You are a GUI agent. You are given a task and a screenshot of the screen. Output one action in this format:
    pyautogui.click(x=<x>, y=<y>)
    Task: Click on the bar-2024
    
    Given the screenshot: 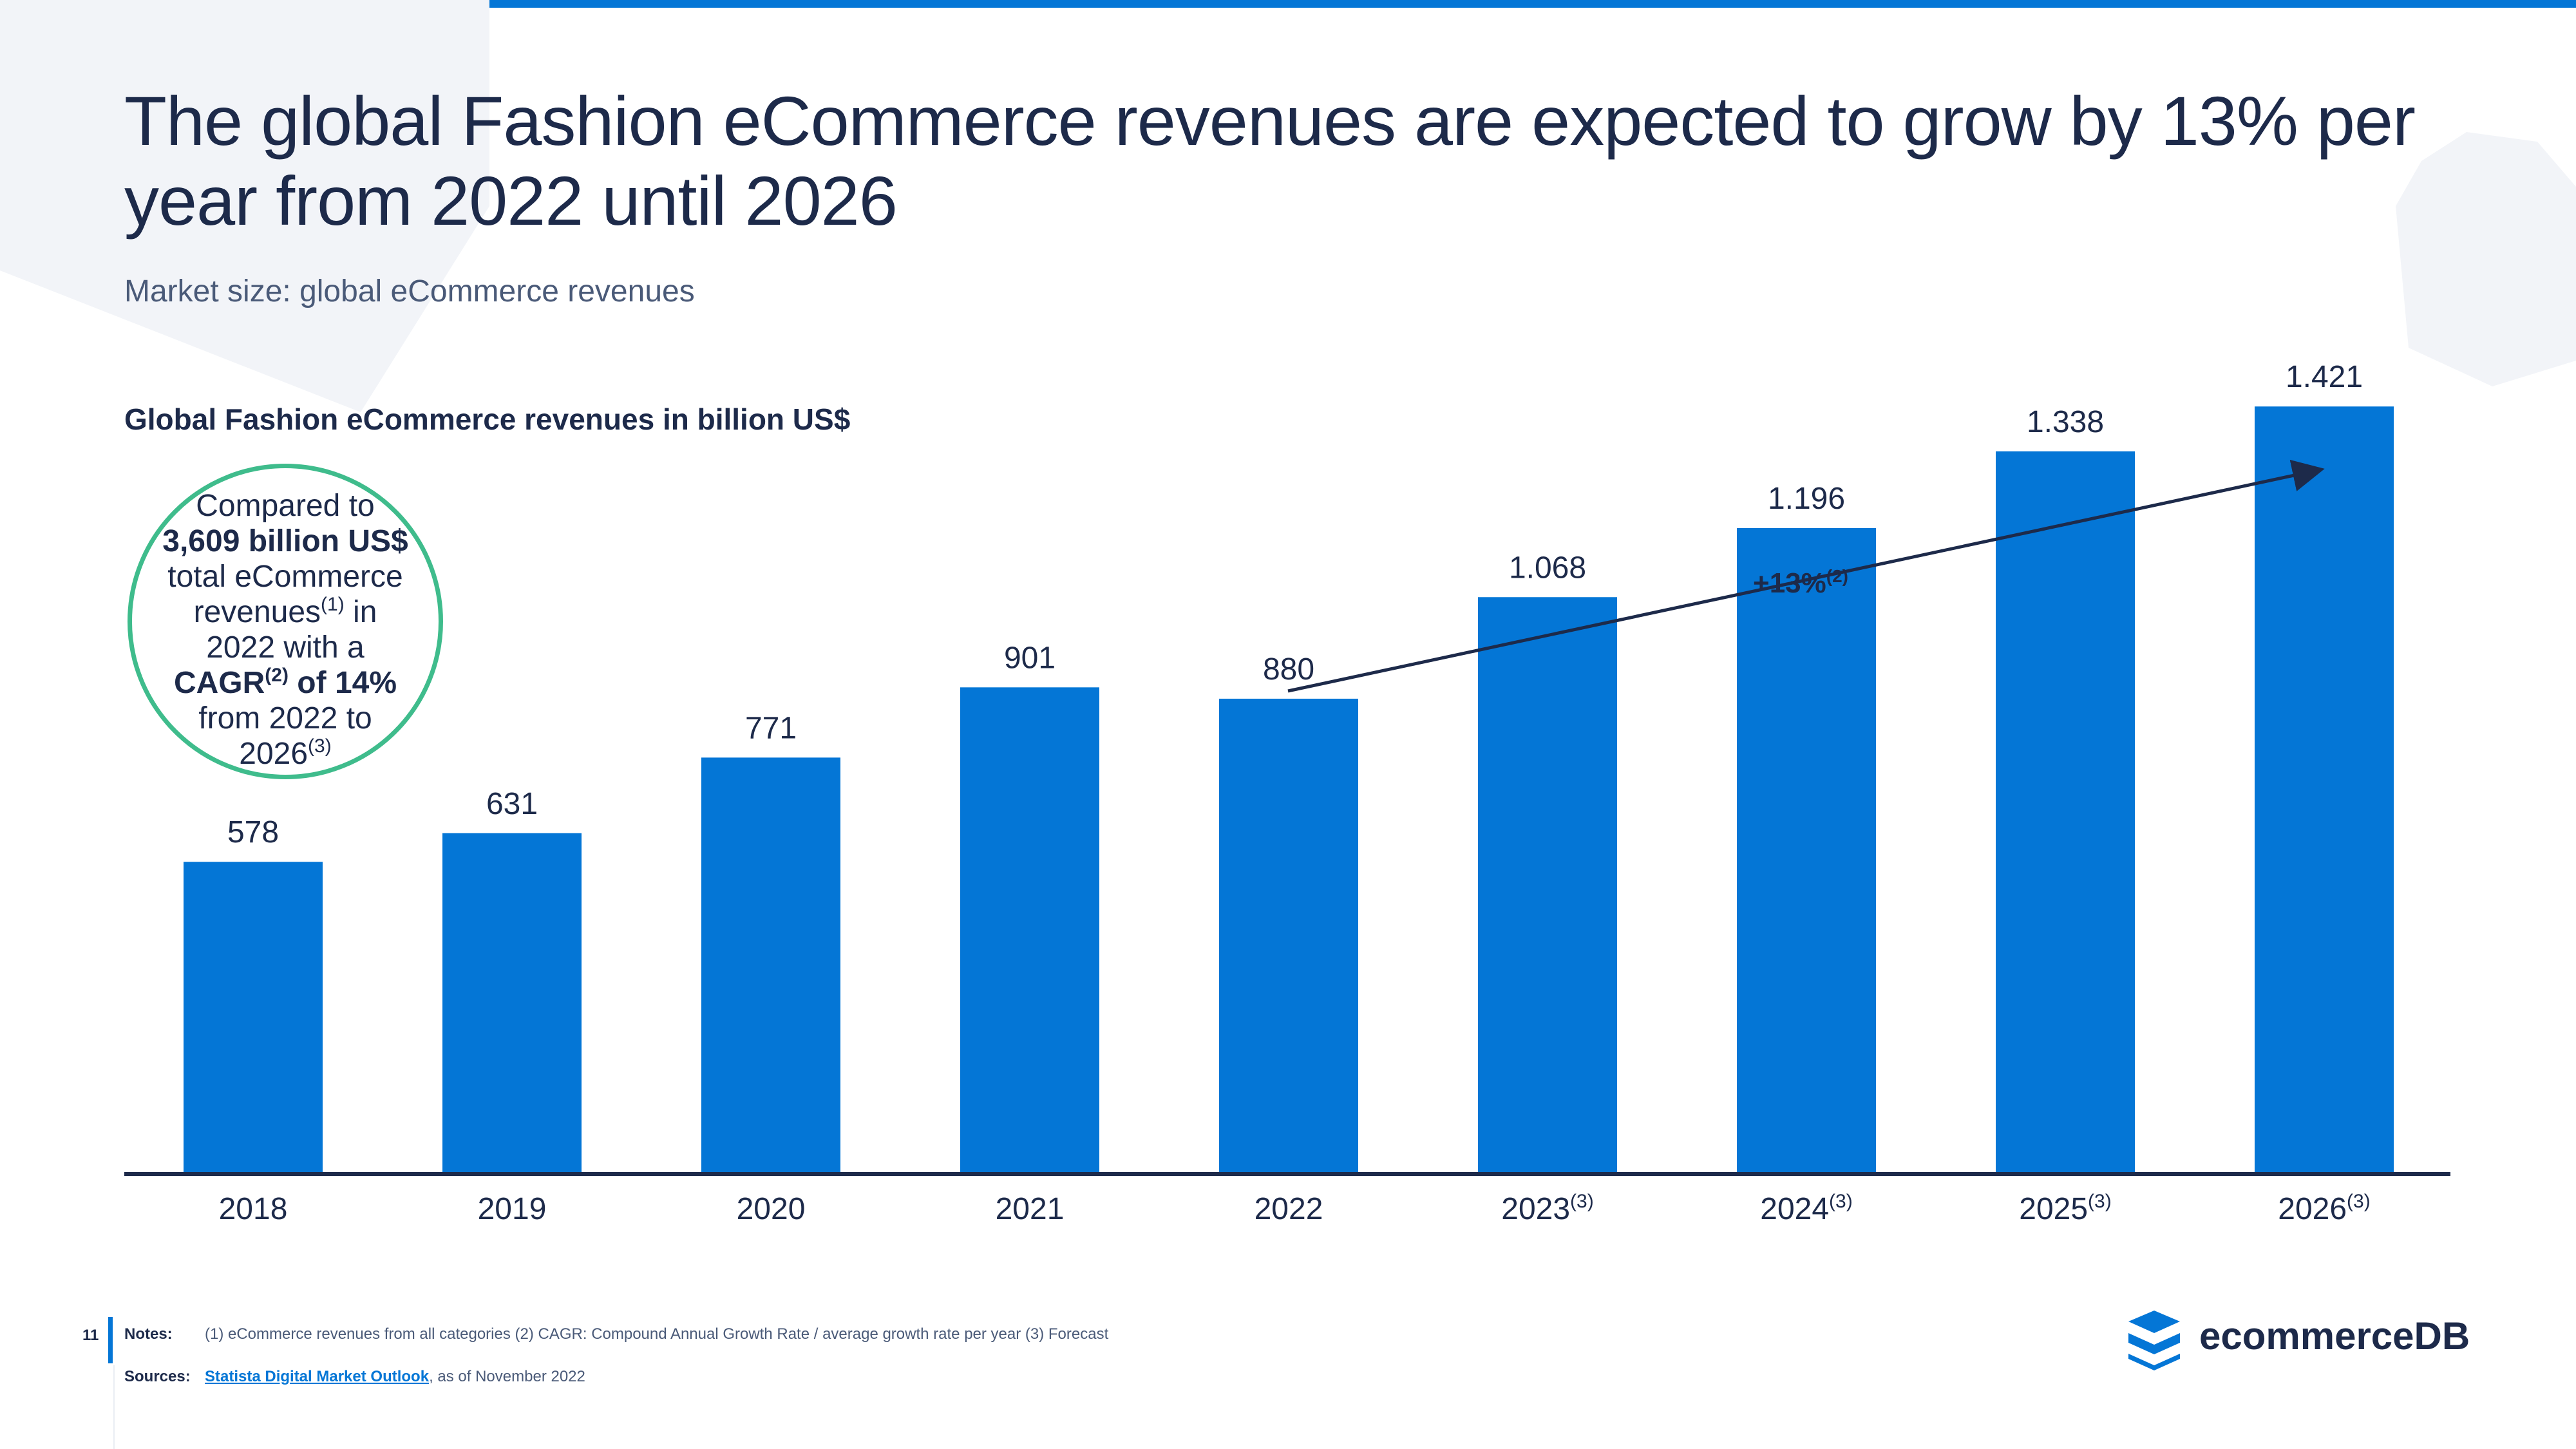 What is the action you would take?
    pyautogui.click(x=1806, y=850)
    